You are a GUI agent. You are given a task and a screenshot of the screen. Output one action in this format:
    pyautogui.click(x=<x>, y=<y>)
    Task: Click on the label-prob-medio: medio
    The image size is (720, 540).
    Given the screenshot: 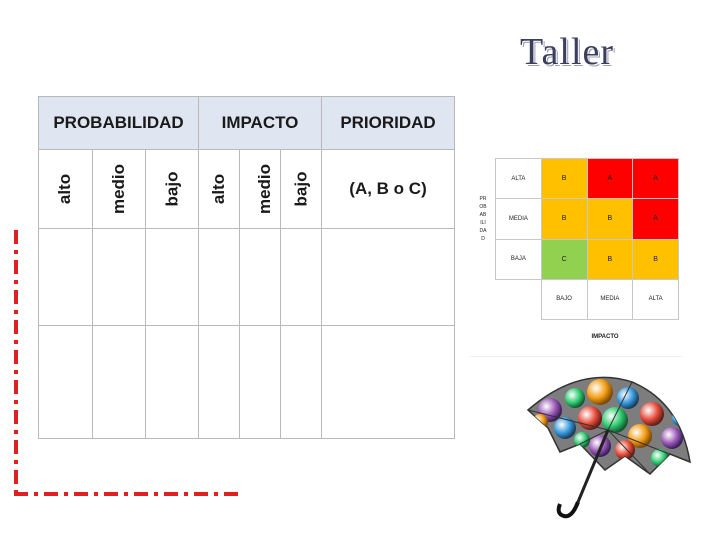 What is the action you would take?
    pyautogui.click(x=118, y=189)
    